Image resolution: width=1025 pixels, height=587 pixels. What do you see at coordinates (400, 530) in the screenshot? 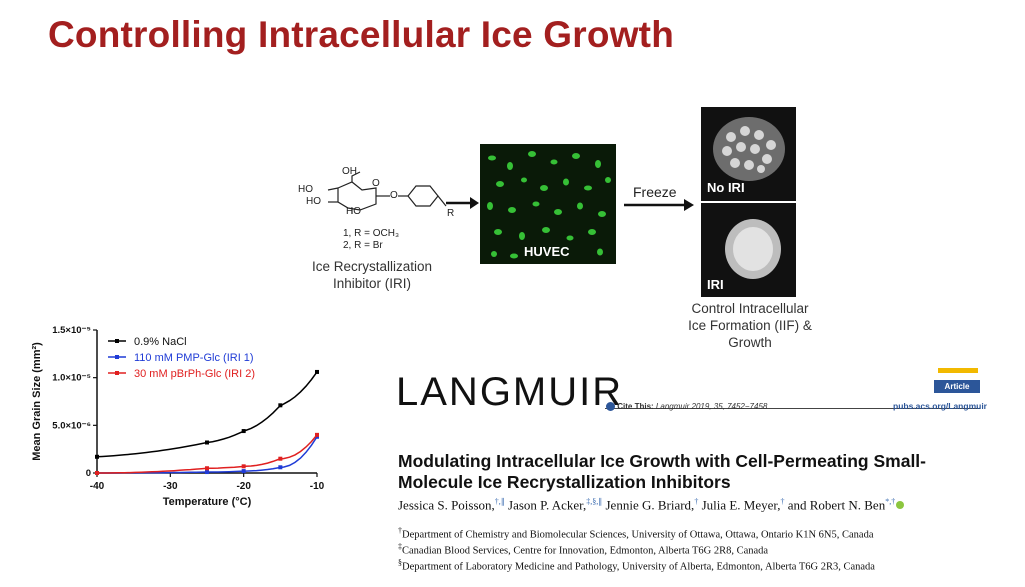
I see `affiliation-mark: †` at bounding box center [400, 530].